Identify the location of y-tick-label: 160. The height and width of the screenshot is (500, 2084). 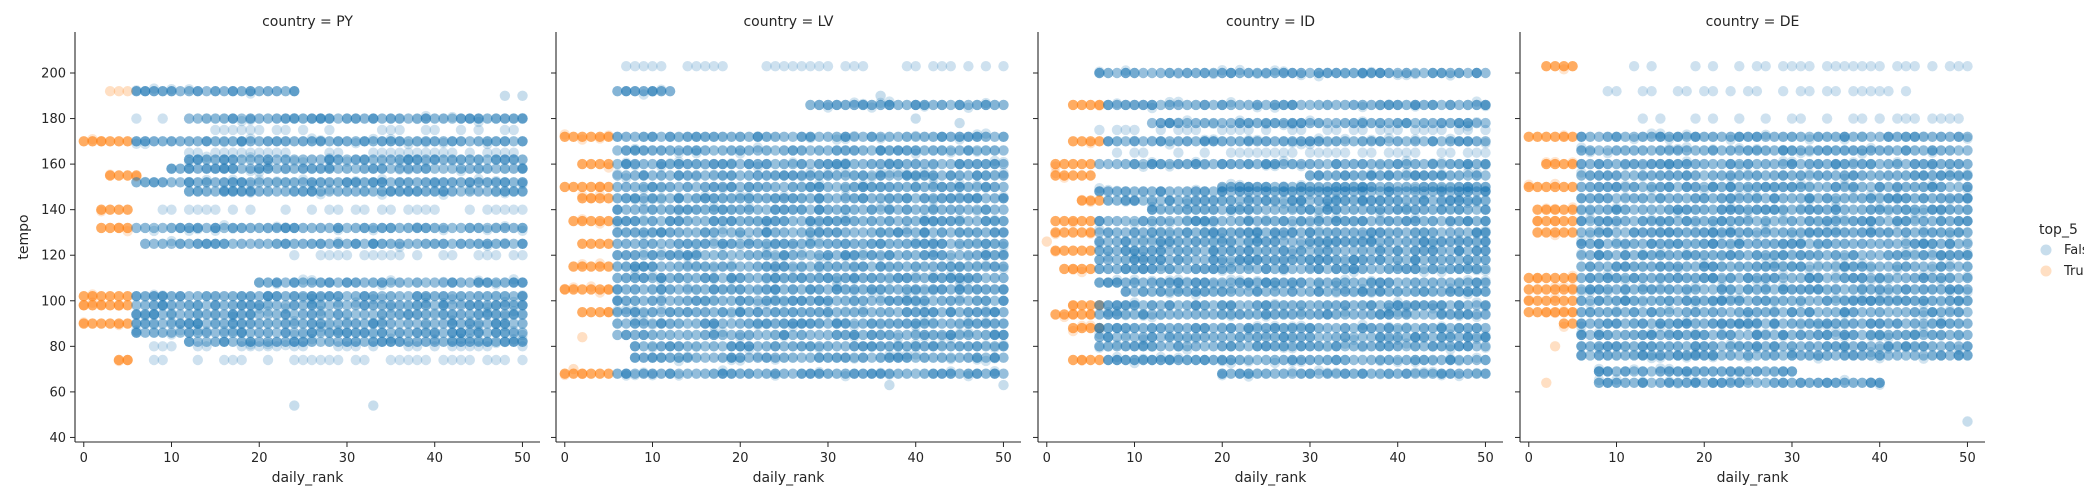
(53, 165).